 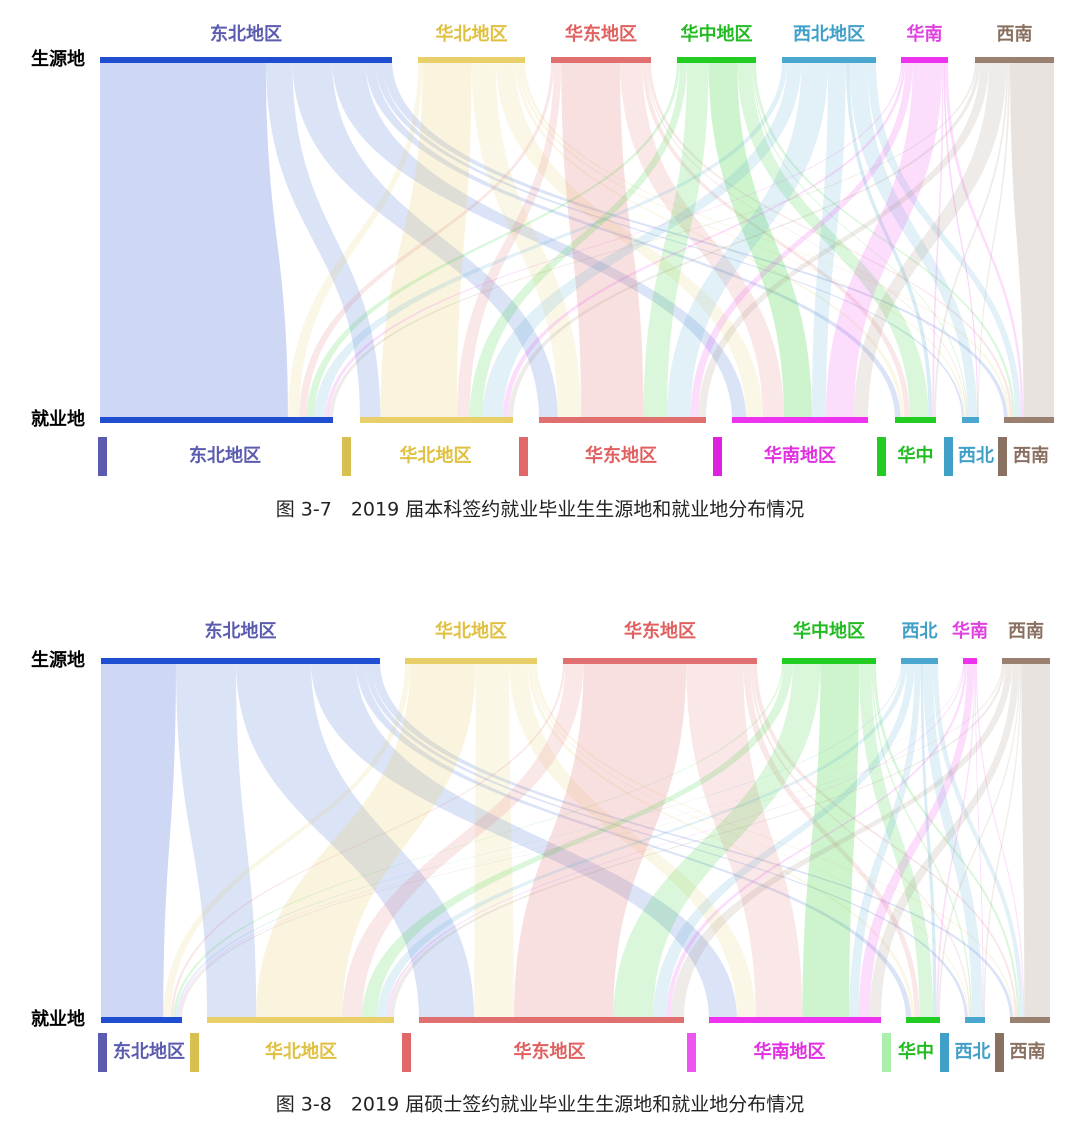 What do you see at coordinates (916, 456) in the screenshot?
I see `legend-label: 华中` at bounding box center [916, 456].